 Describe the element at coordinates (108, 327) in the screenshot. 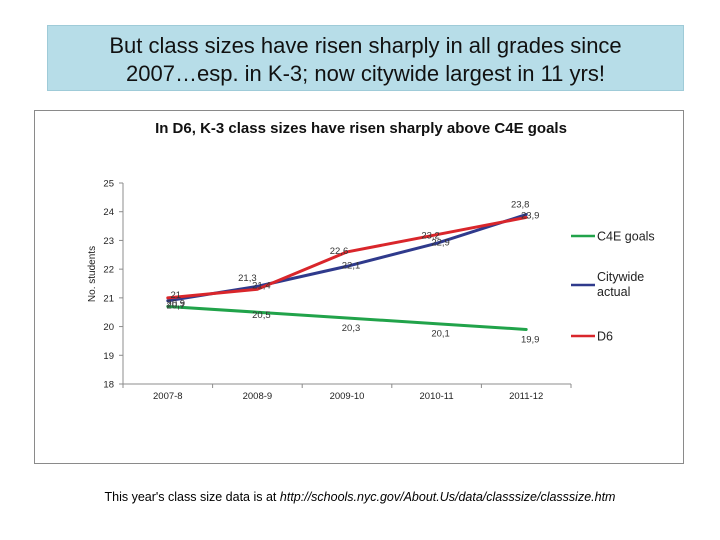

I see `y-tick-label: 20` at that location.